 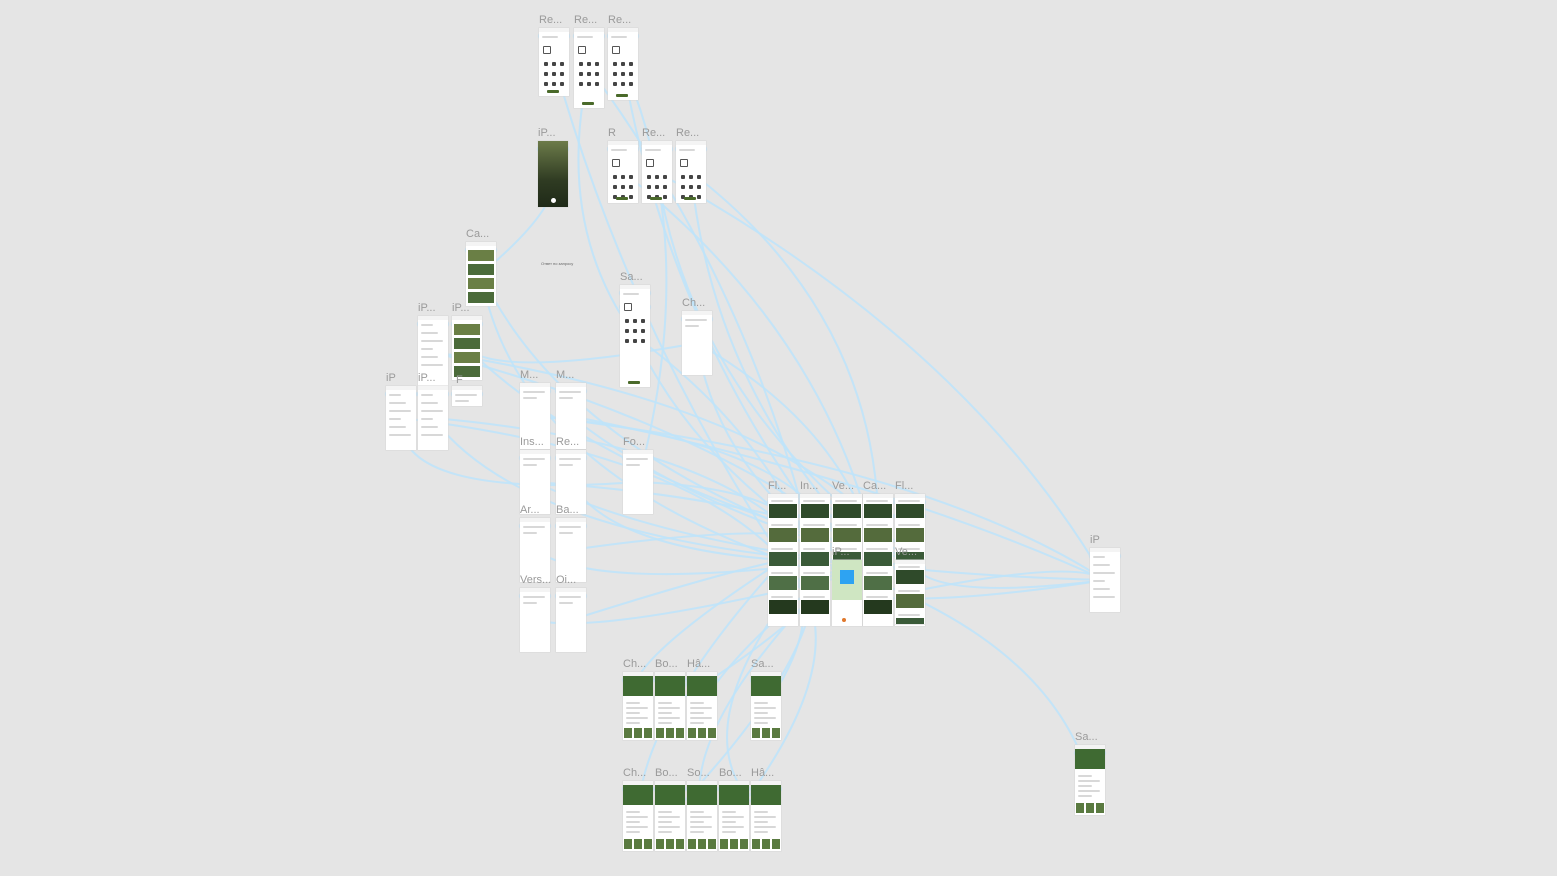 I want to click on artboard-ha2, so click(x=766, y=816).